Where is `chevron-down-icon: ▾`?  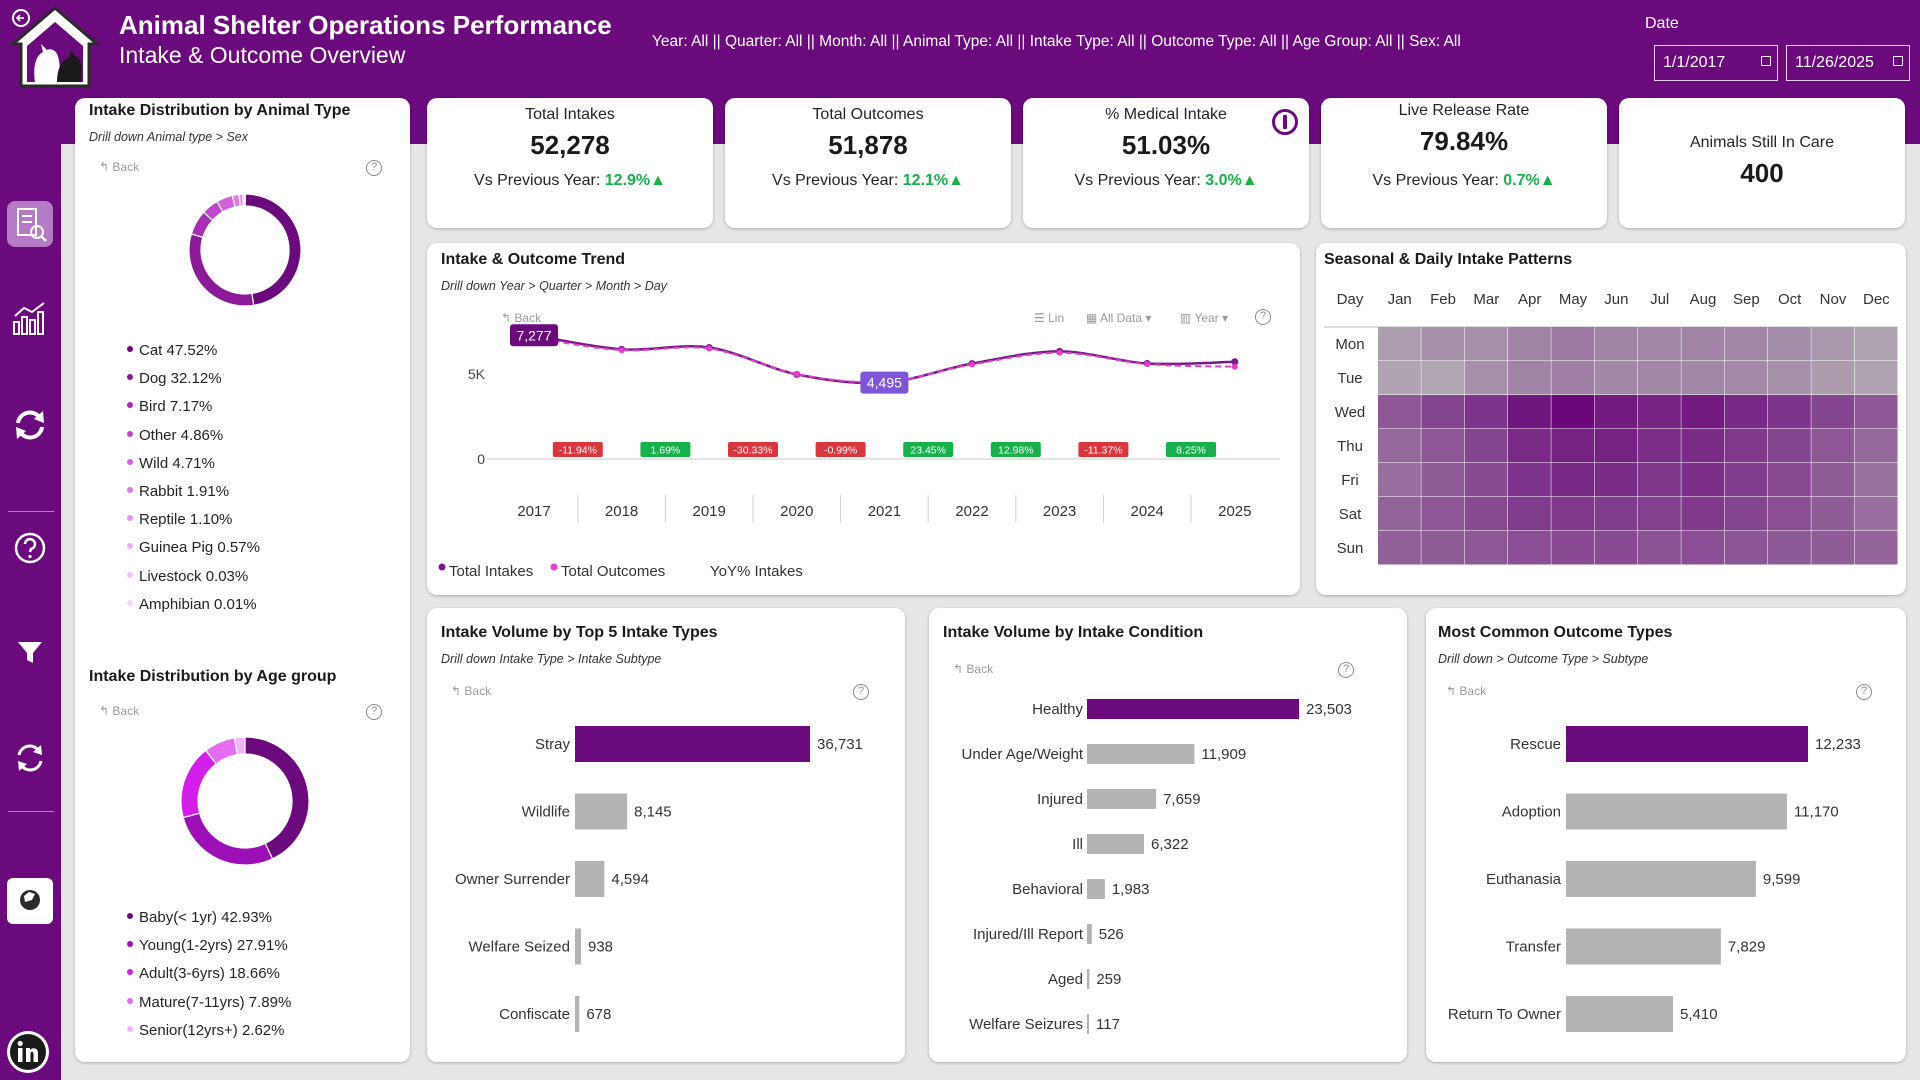 chevron-down-icon: ▾ is located at coordinates (1225, 318).